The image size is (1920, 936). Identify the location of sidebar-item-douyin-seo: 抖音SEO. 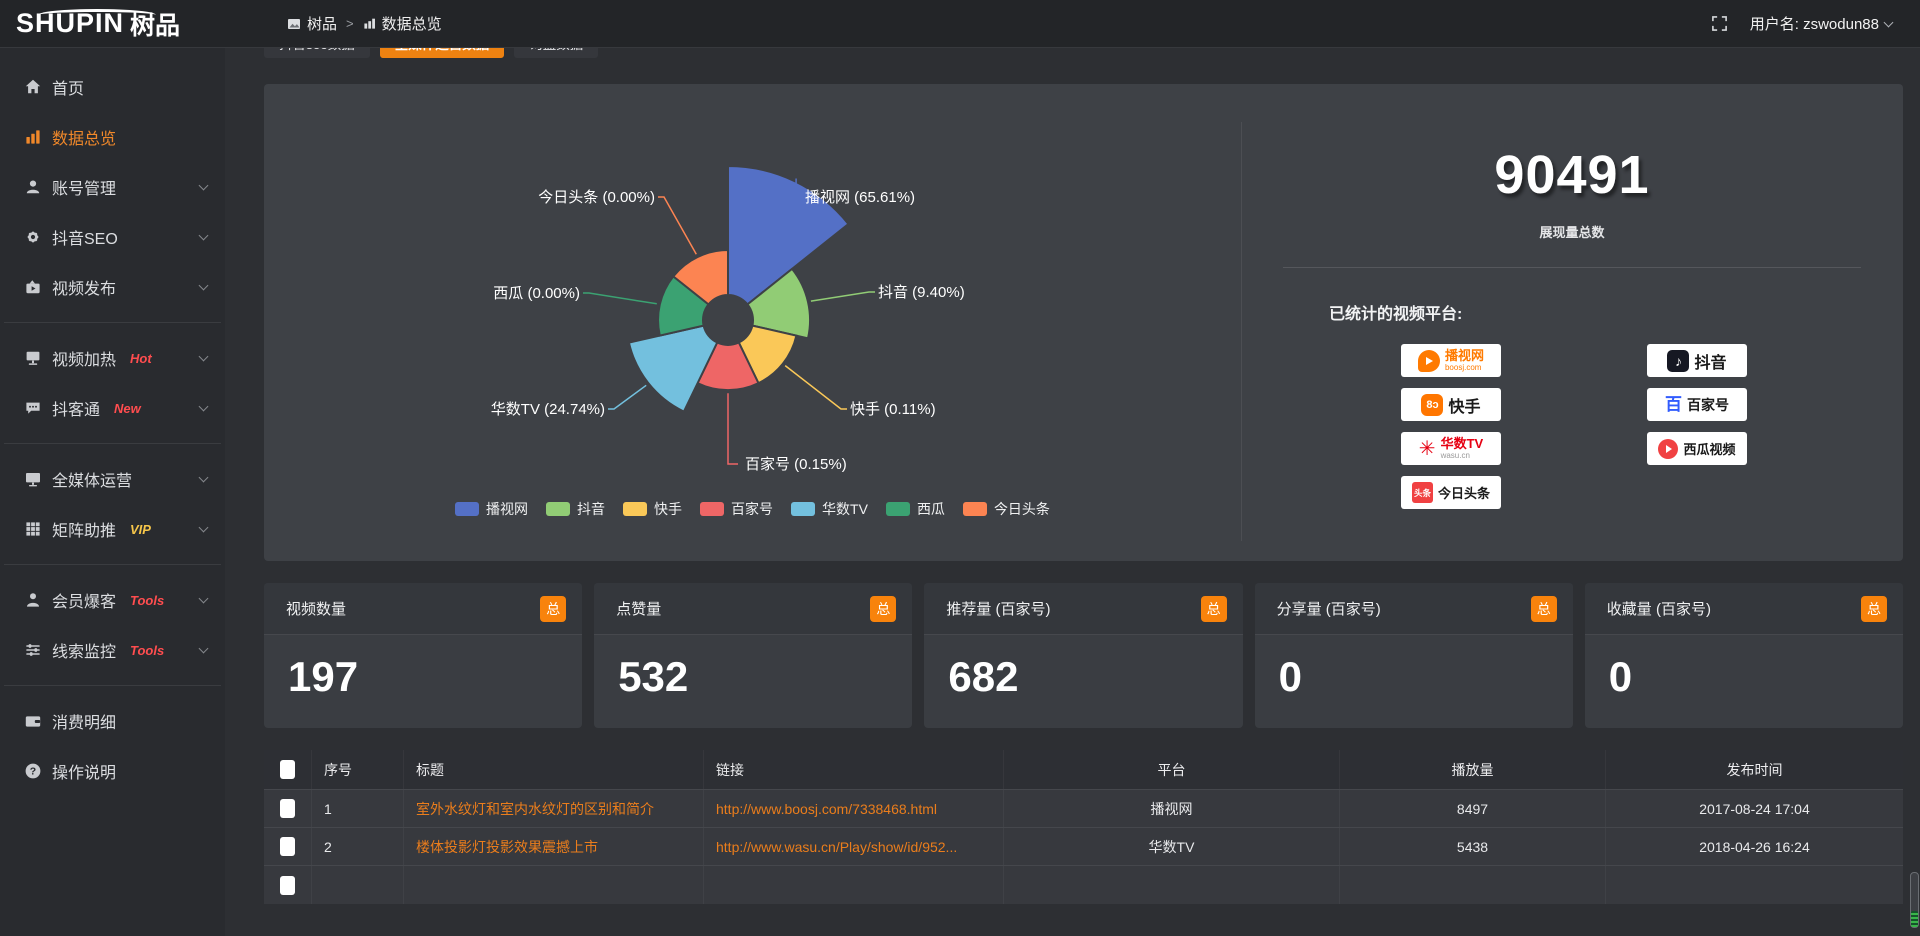
(112, 237).